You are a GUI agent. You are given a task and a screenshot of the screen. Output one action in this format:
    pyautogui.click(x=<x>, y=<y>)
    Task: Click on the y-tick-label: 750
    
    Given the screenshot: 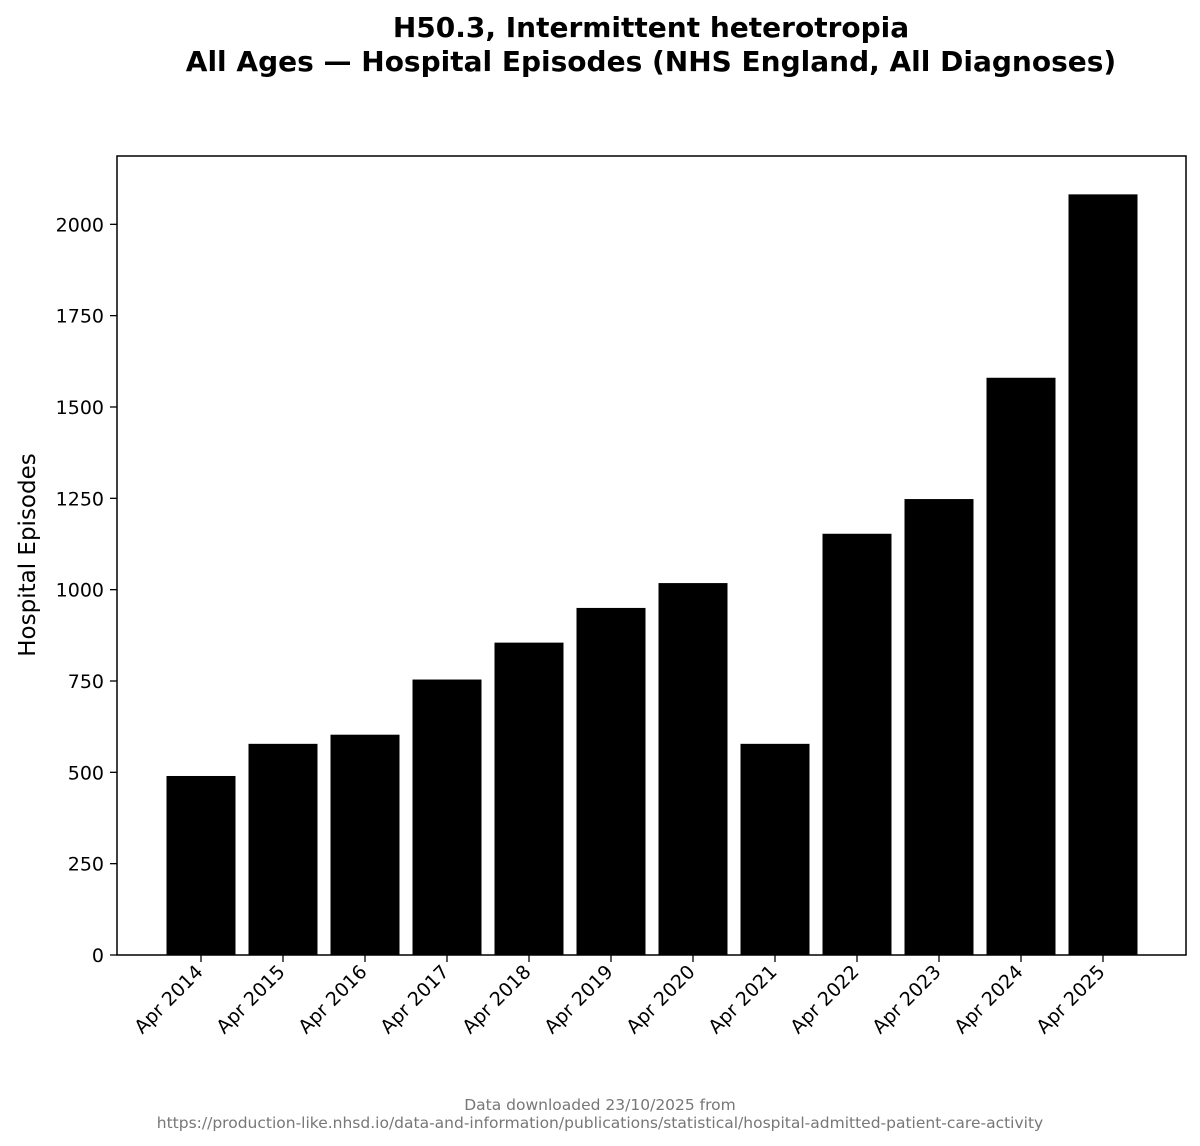 What is the action you would take?
    pyautogui.click(x=86, y=682)
    